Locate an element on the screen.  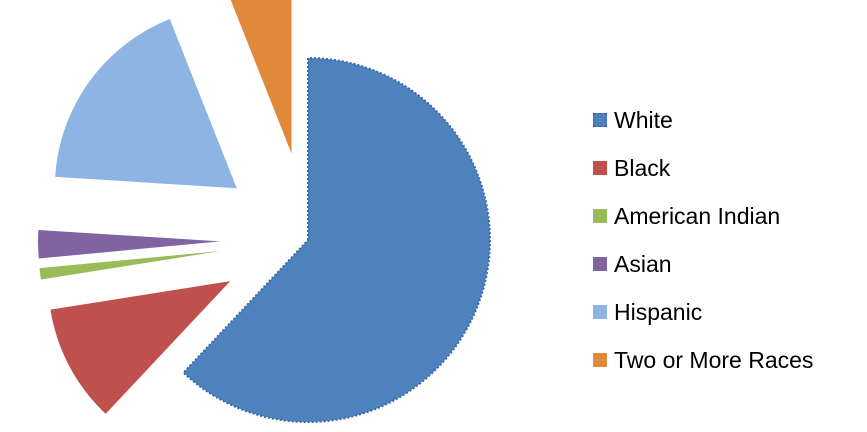
legend-label: Black is located at coordinates (642, 167).